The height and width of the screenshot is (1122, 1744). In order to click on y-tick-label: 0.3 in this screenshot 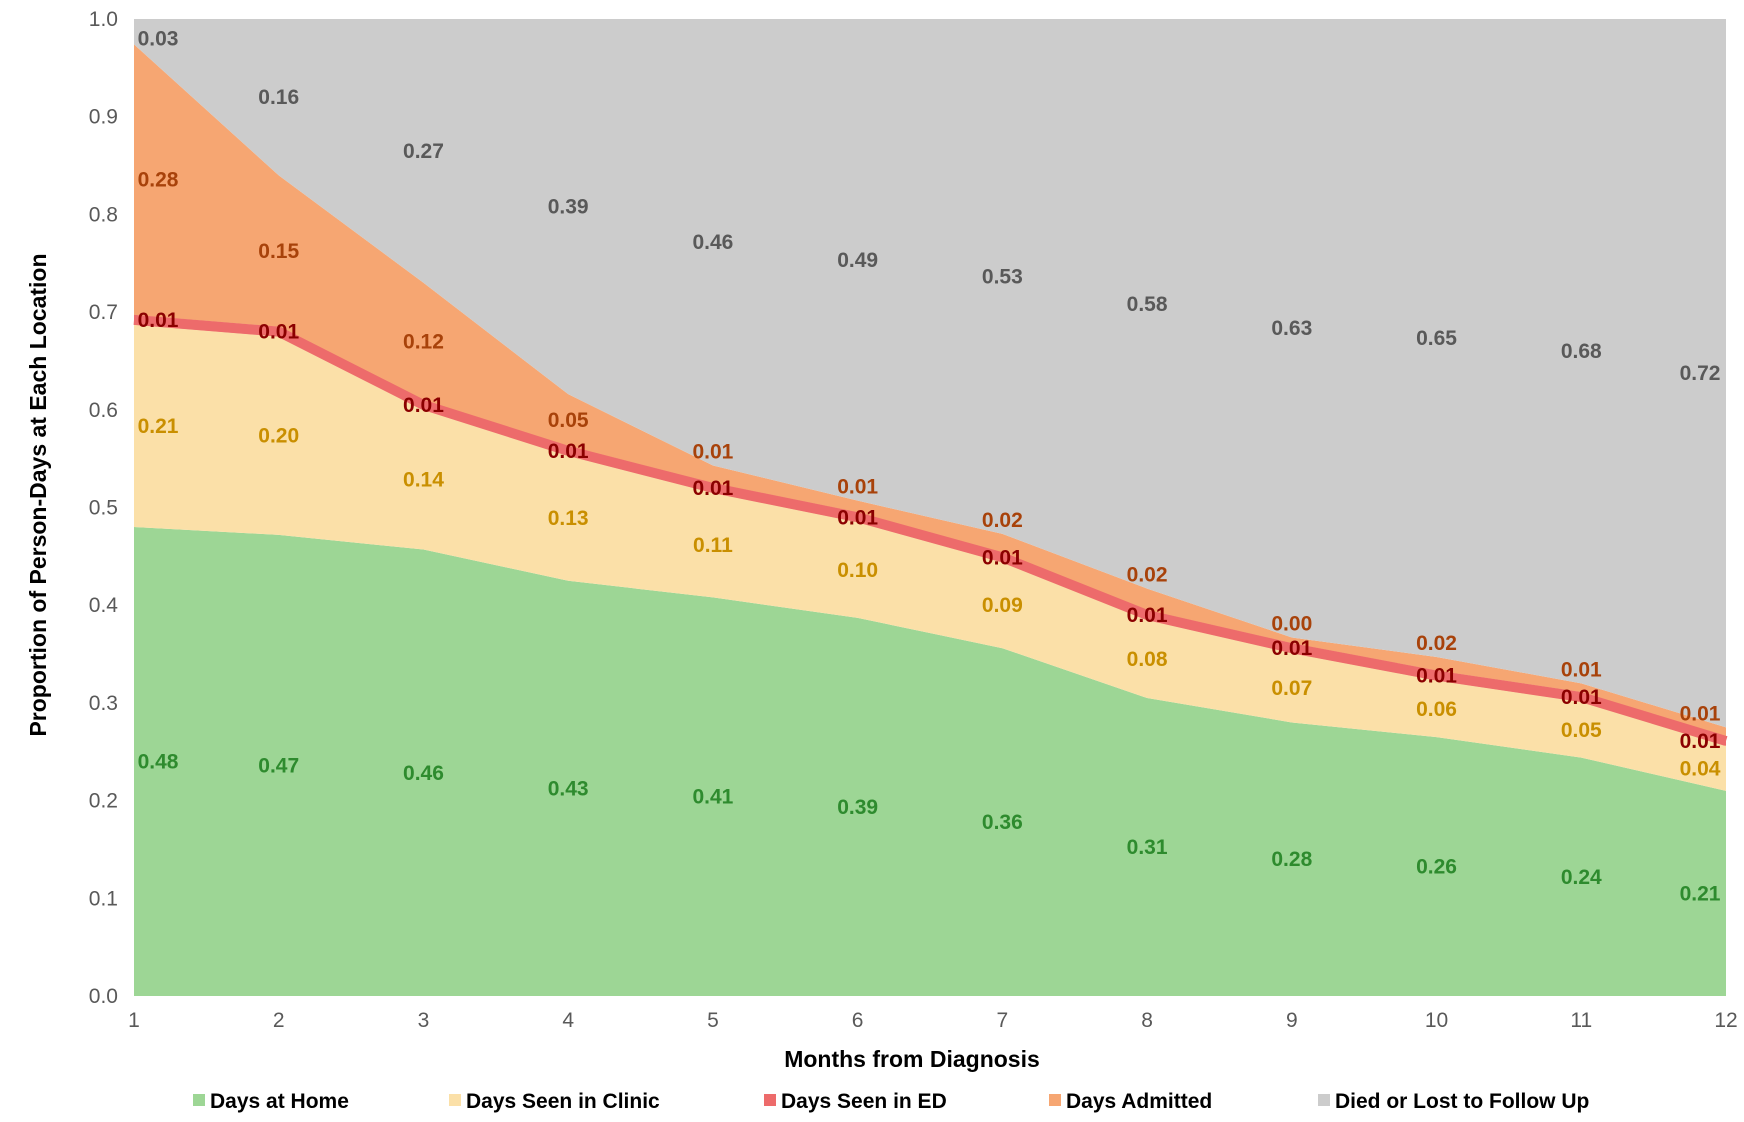, I will do `click(103, 703)`.